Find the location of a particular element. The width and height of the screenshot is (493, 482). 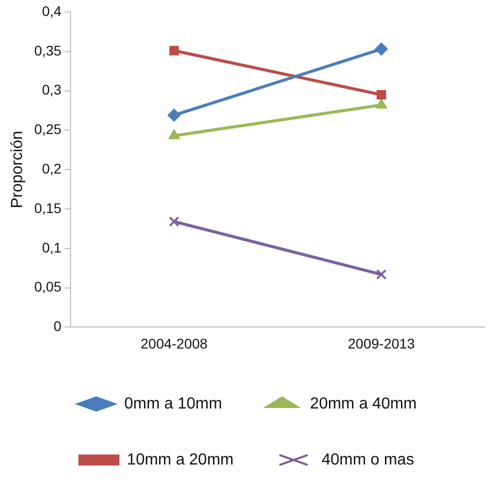

y-tick-label: 0,15 is located at coordinates (48, 208).